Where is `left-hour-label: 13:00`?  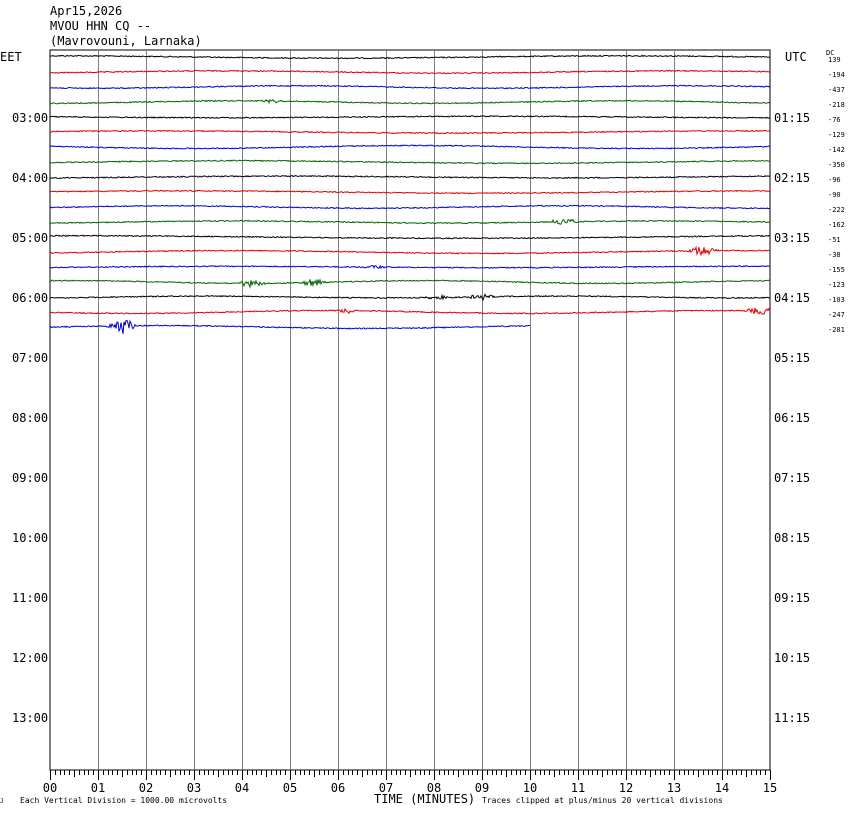 left-hour-label: 13:00 is located at coordinates (30, 718).